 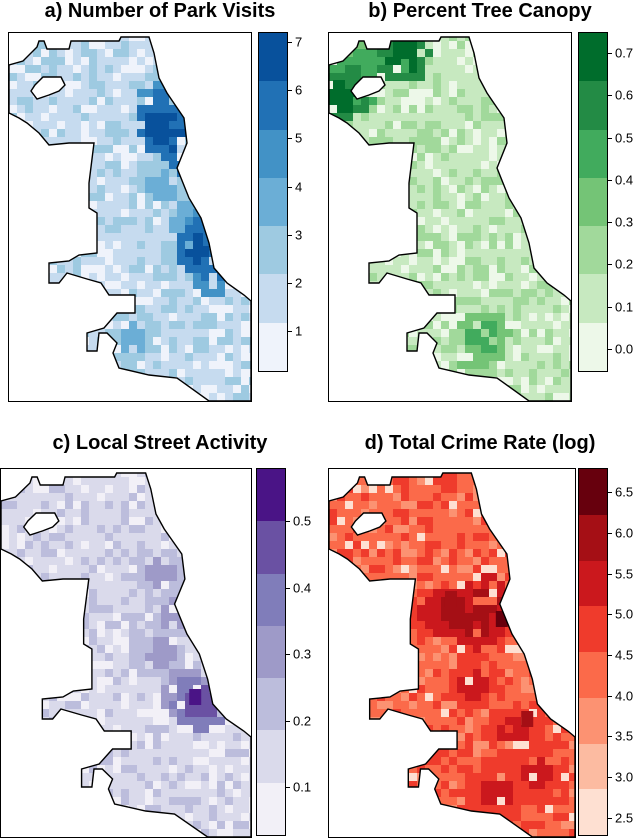 I want to click on legend-tick-label: 0.6, so click(x=624, y=95).